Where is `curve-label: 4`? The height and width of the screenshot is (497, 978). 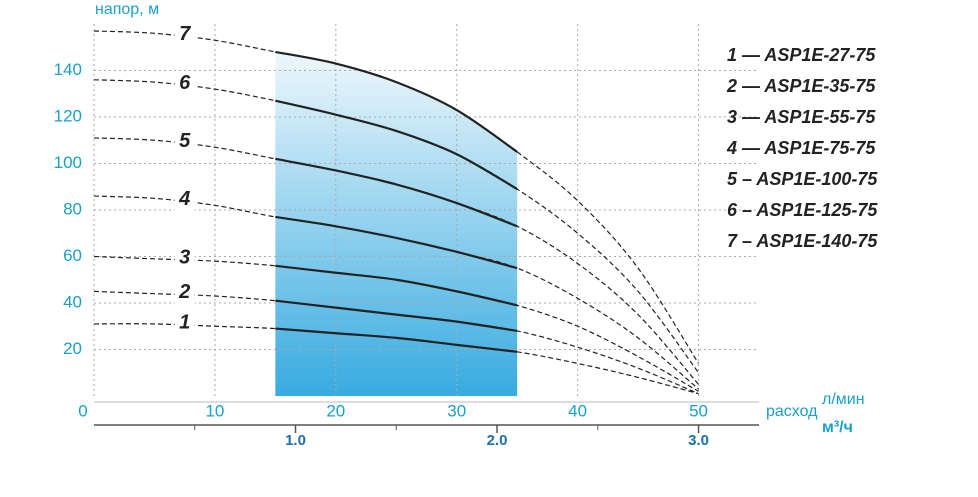
curve-label: 4 is located at coordinates (184, 199).